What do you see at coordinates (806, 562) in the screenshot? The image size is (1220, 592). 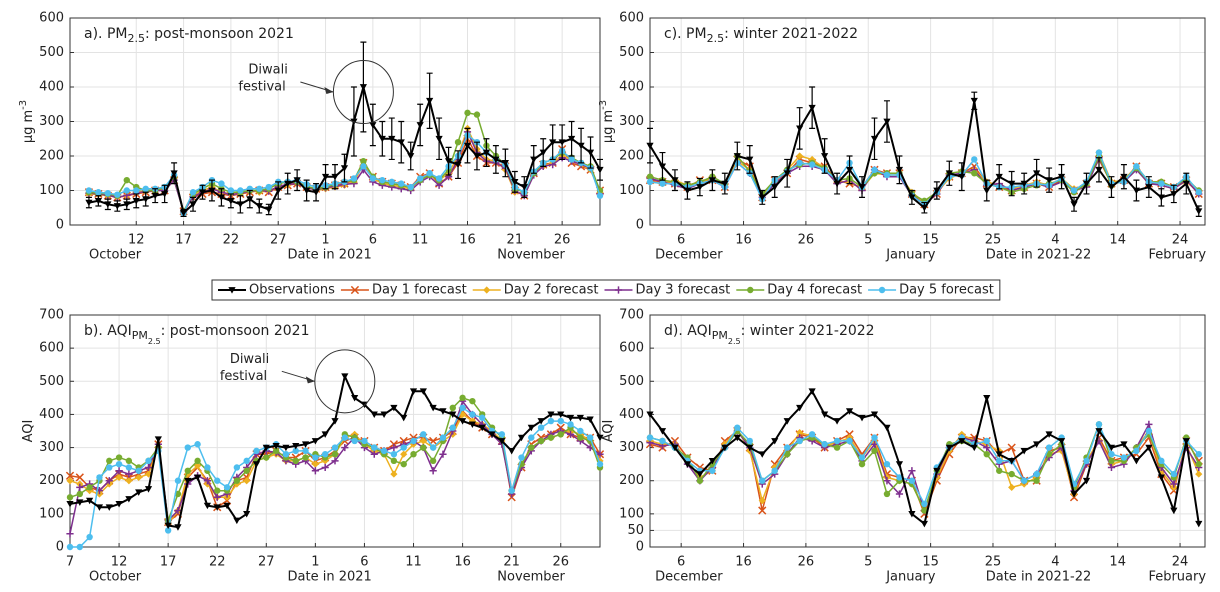 I see `x-tick-label: 26` at bounding box center [806, 562].